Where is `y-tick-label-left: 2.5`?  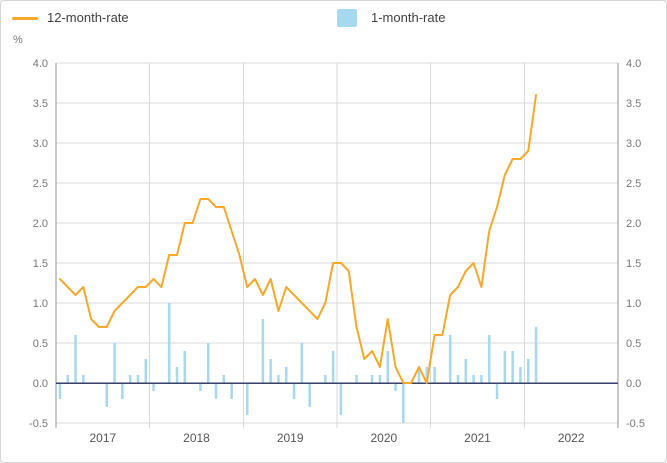
y-tick-label-left: 2.5 is located at coordinates (40, 184).